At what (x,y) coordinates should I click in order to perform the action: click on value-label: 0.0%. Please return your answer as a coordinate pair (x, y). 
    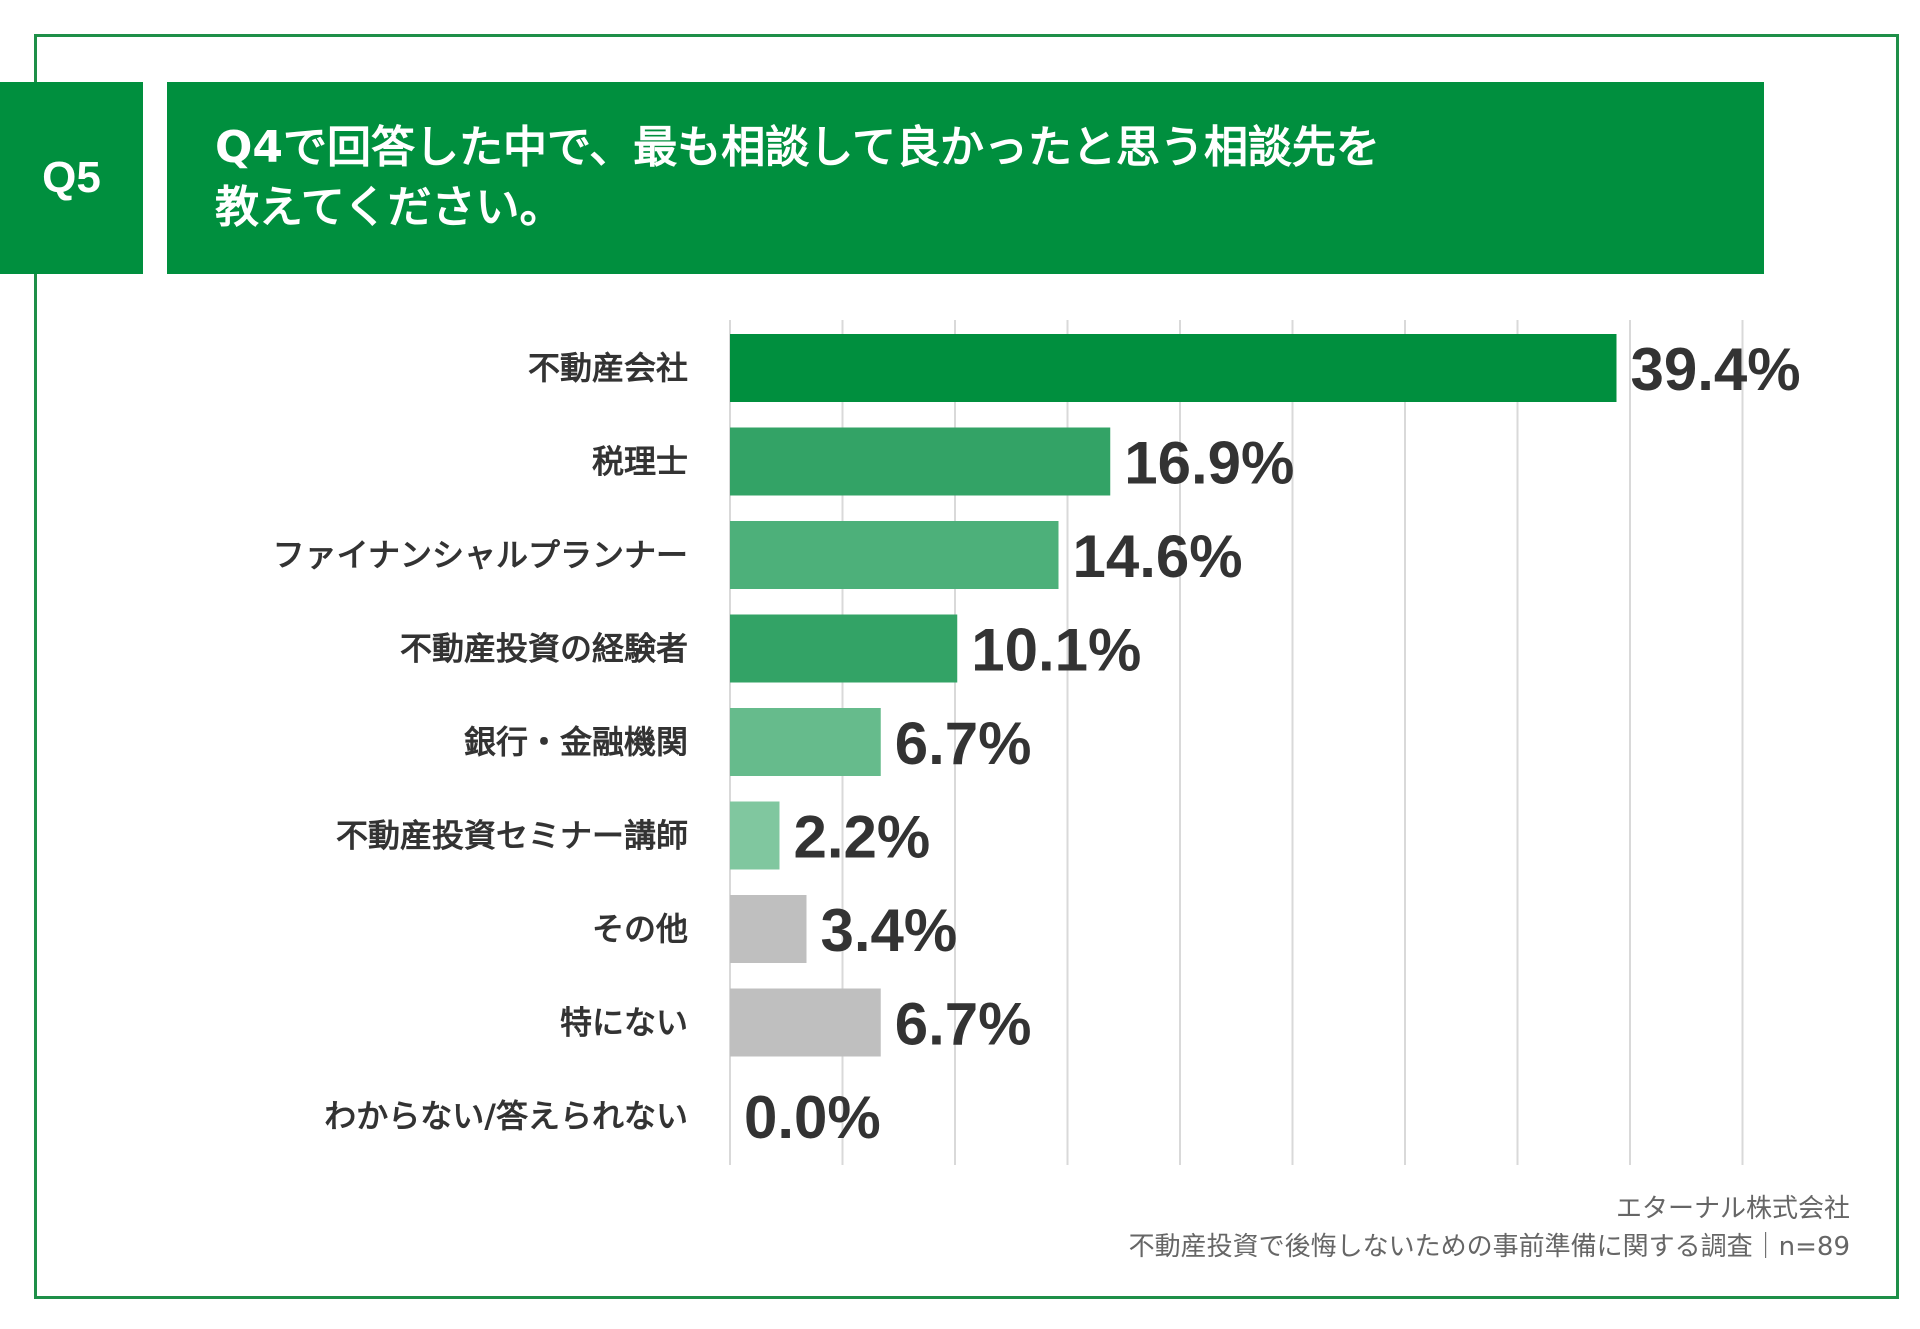
    Looking at the image, I should click on (812, 1117).